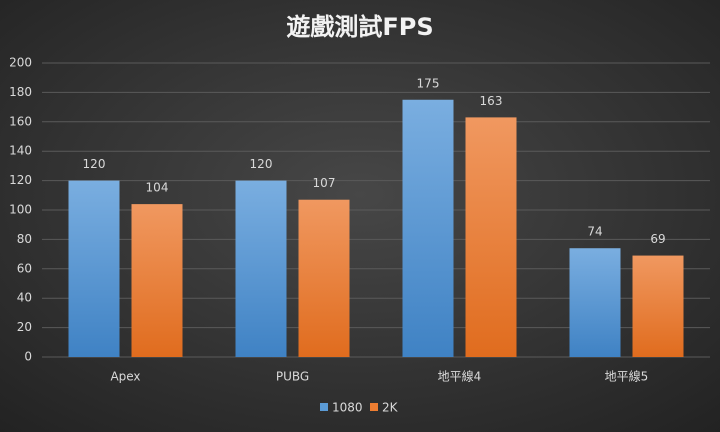 This screenshot has width=720, height=432. Describe the element at coordinates (24, 268) in the screenshot. I see `y-tick-label: 60` at that location.